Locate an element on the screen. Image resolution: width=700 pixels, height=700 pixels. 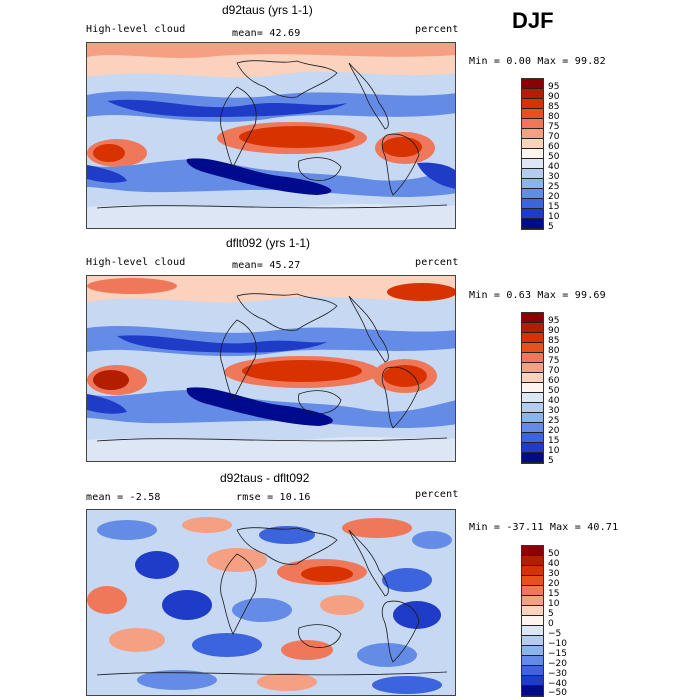
panel-2-colorbar-label: 90 is located at coordinates (554, 331).